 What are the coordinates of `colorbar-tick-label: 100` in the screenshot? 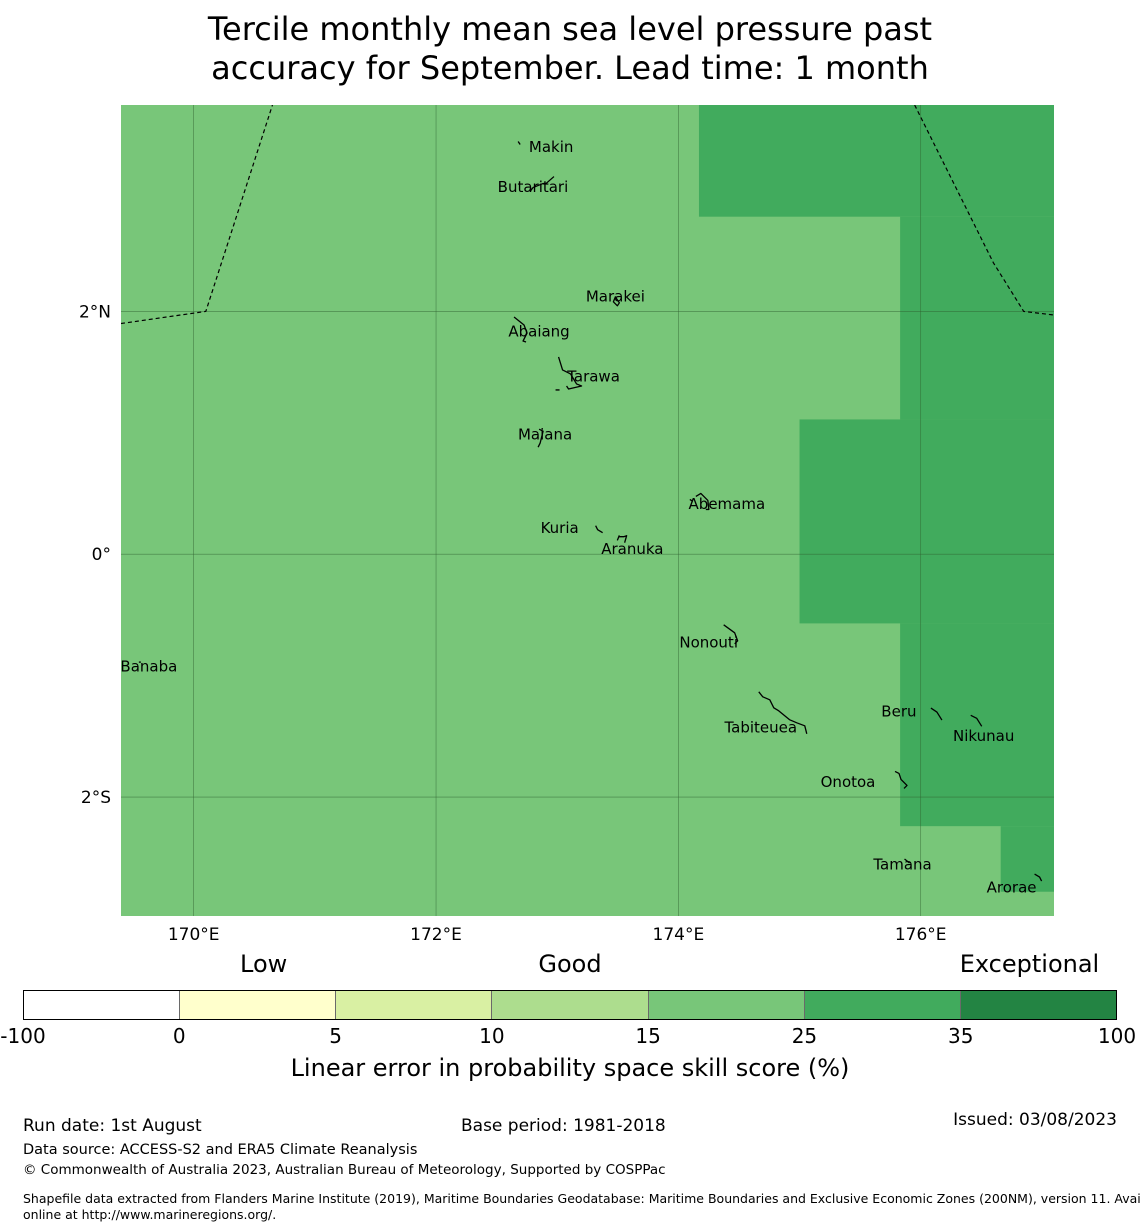 It's located at (1117, 1036).